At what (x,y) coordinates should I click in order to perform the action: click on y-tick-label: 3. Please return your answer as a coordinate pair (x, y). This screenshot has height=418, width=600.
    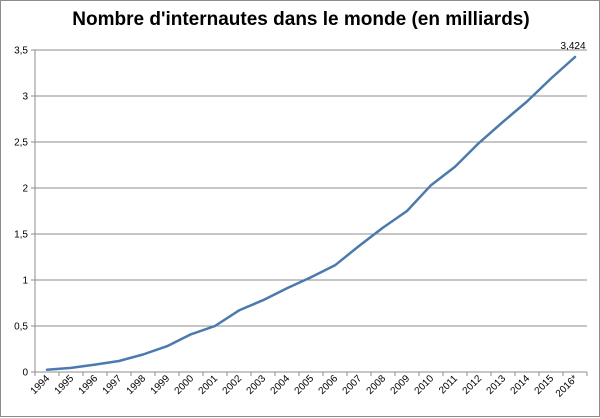
    Looking at the image, I should click on (25, 97).